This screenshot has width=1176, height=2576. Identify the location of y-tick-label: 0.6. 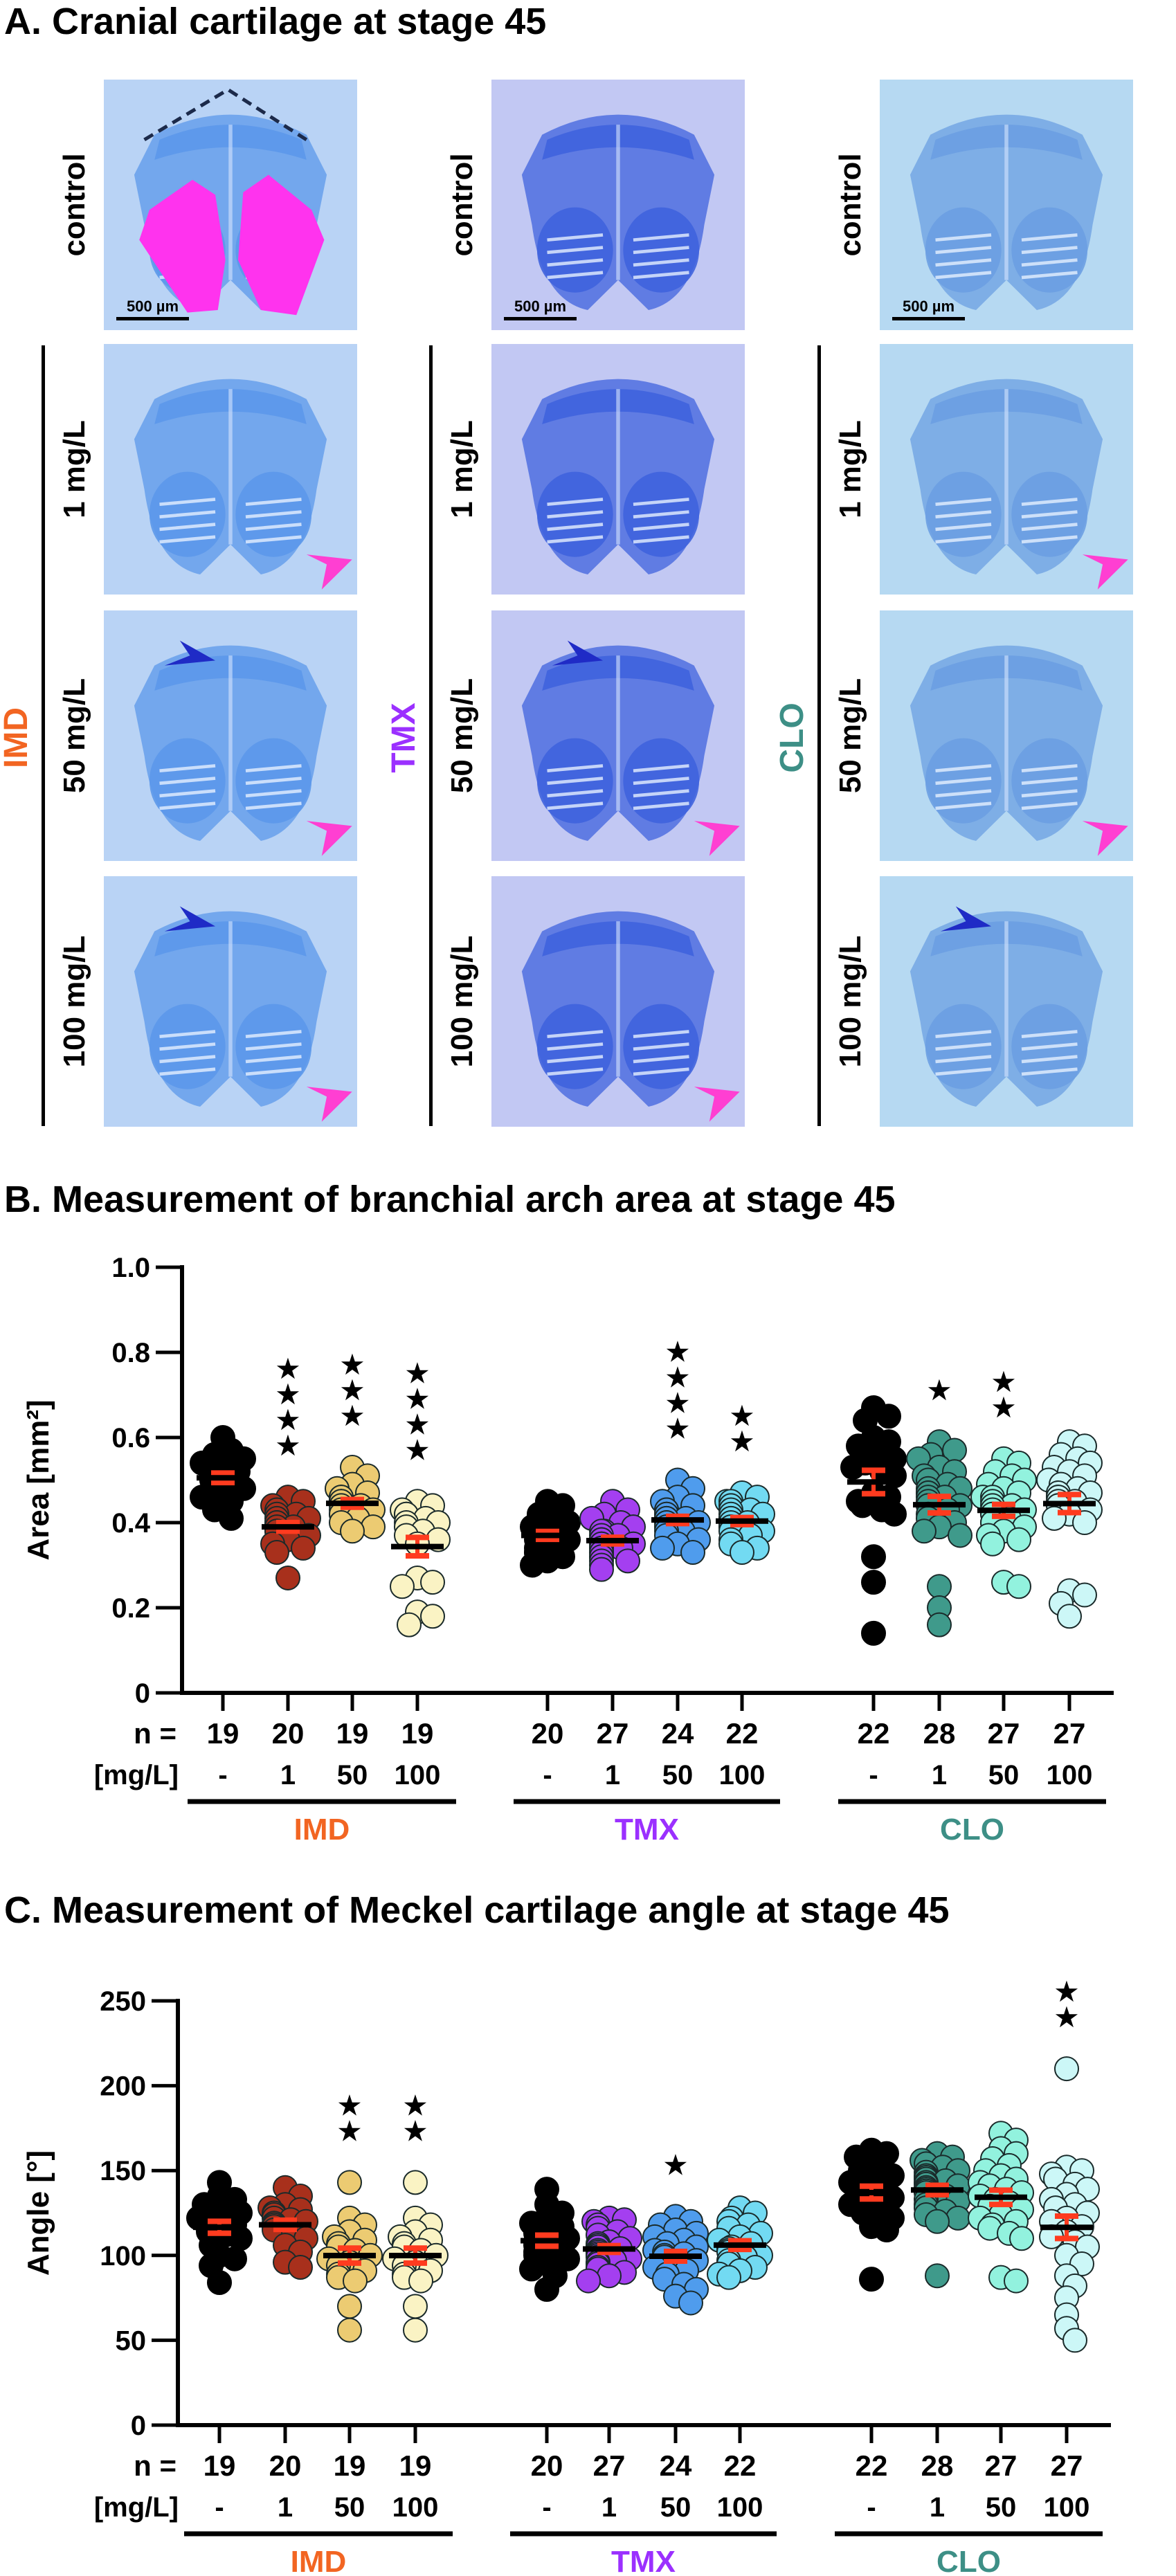
(130, 1438).